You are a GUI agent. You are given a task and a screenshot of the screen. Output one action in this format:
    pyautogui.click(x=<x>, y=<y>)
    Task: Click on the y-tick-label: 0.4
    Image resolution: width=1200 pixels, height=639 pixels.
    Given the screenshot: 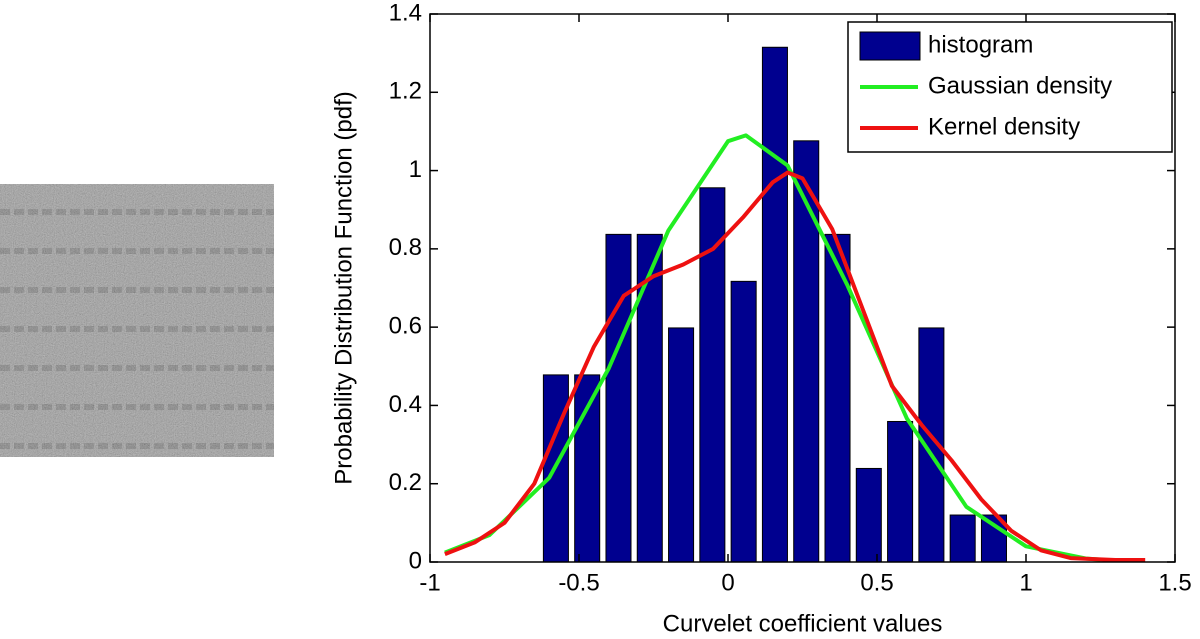 What is the action you would take?
    pyautogui.click(x=405, y=404)
    